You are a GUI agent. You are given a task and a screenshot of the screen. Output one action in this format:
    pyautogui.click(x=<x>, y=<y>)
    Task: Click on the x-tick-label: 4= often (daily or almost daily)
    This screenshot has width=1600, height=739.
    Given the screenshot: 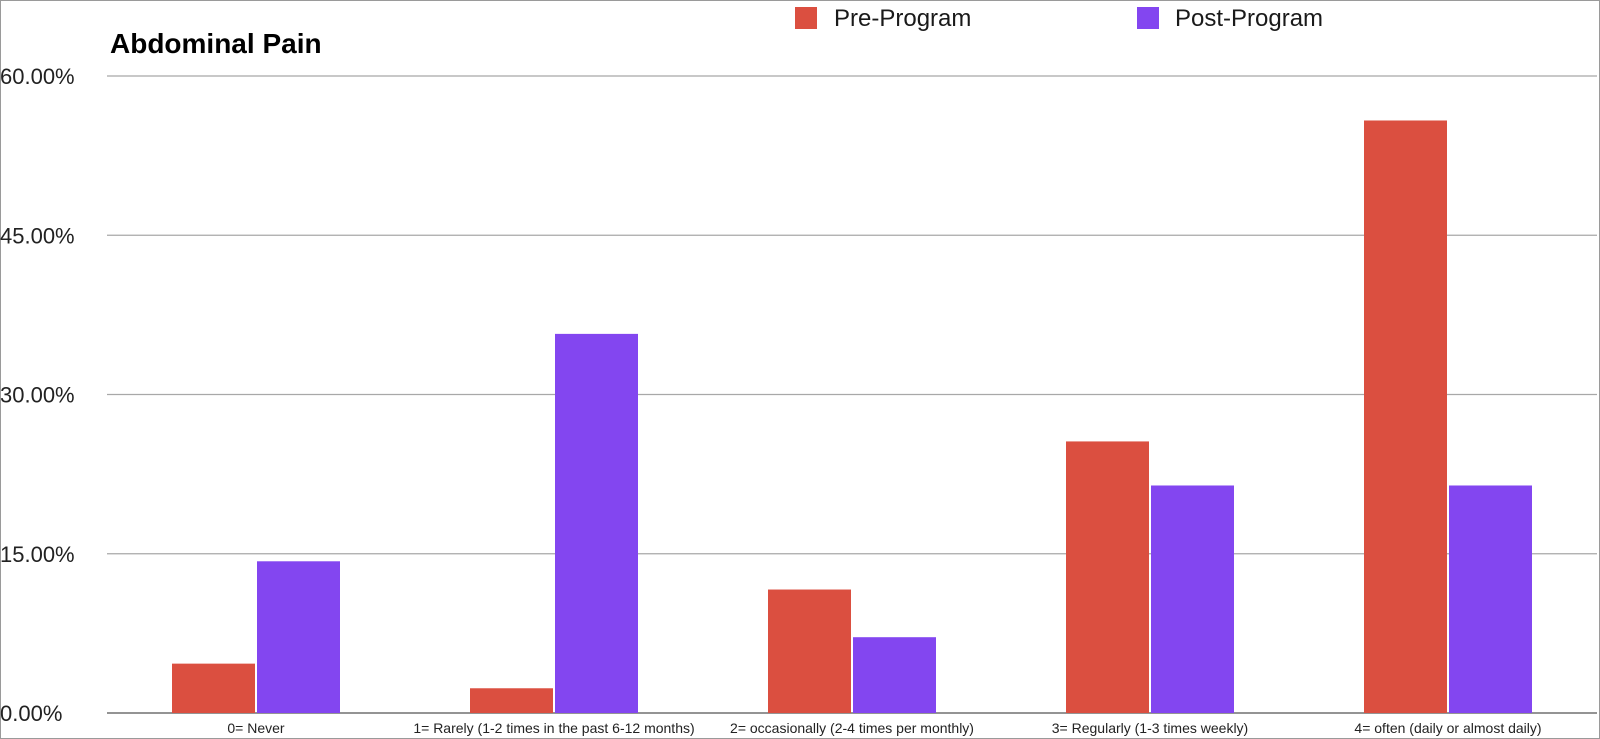 What is the action you would take?
    pyautogui.click(x=1447, y=728)
    